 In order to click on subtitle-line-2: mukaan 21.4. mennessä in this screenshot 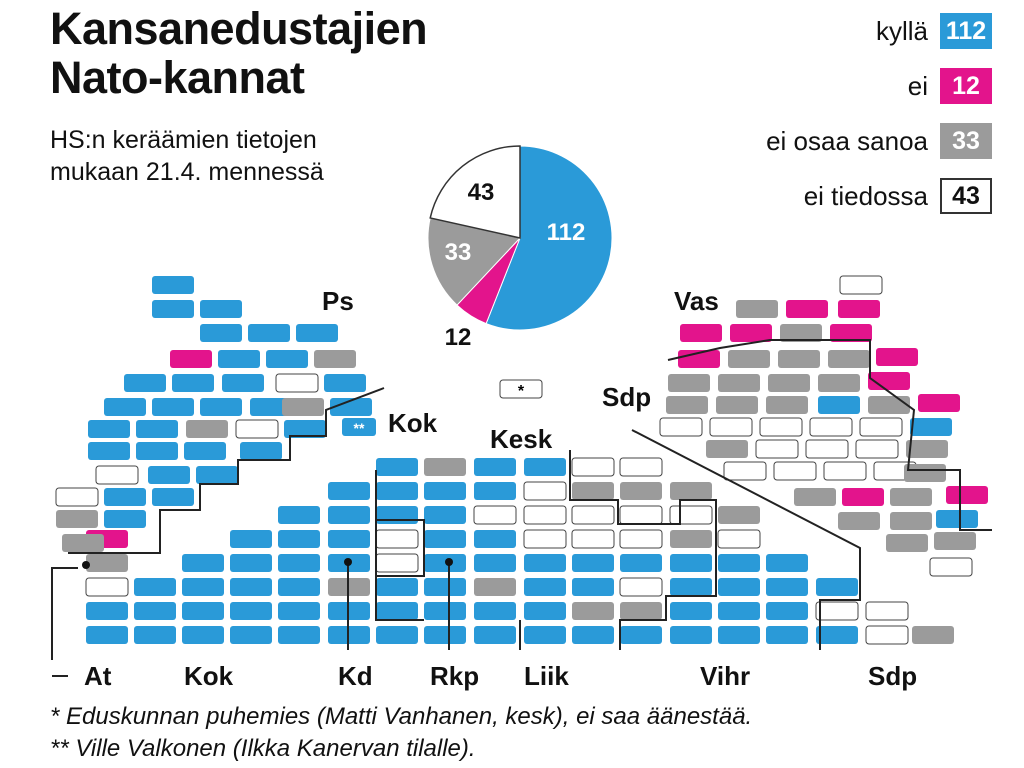, I will do `click(187, 172)`.